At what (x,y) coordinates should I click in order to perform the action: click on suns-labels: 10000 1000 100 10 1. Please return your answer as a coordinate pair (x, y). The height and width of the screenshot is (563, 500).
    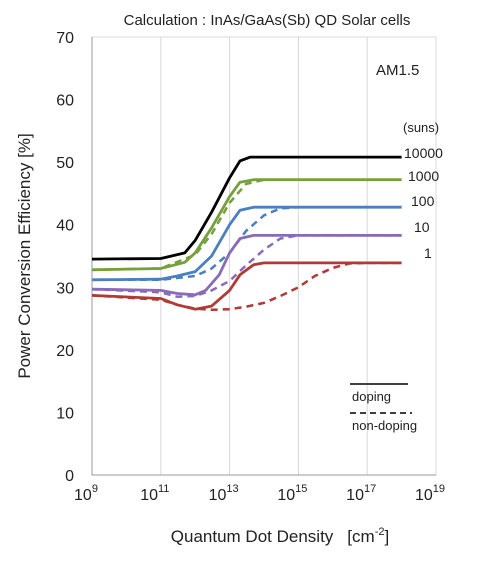
    Looking at the image, I should click on (423, 203).